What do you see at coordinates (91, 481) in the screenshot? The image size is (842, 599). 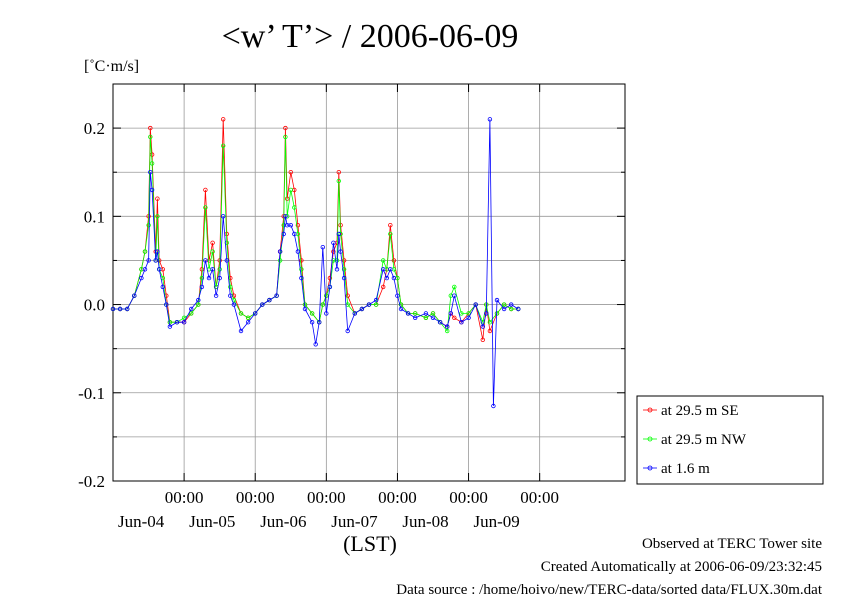 I see `y-tick-label: -0.2` at bounding box center [91, 481].